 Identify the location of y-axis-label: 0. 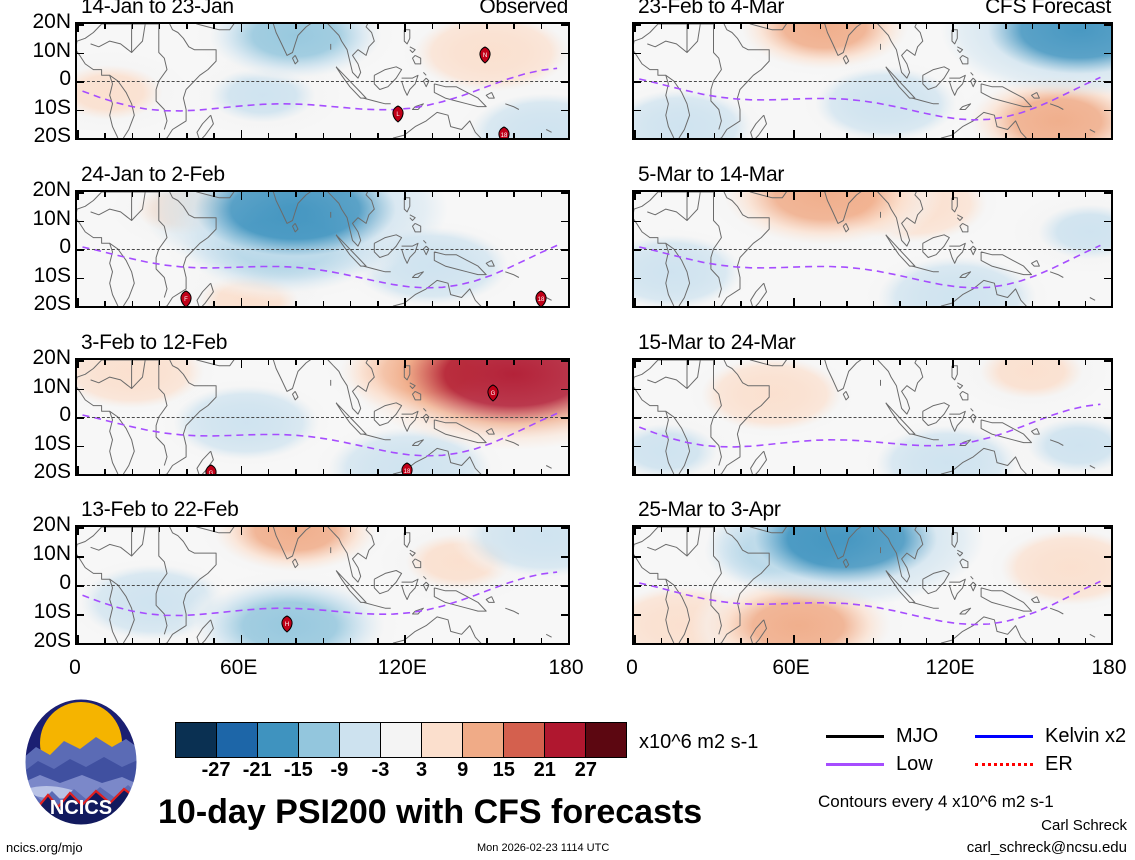
(65, 78).